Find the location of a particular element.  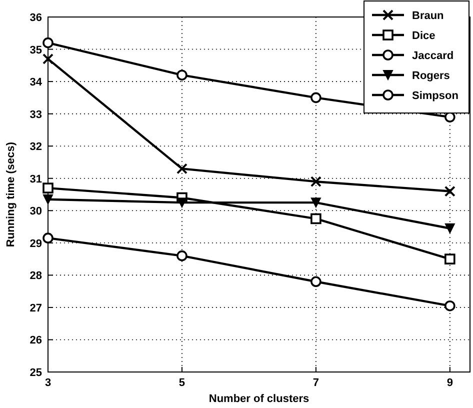

y-tick-label: 30 is located at coordinates (36, 212).